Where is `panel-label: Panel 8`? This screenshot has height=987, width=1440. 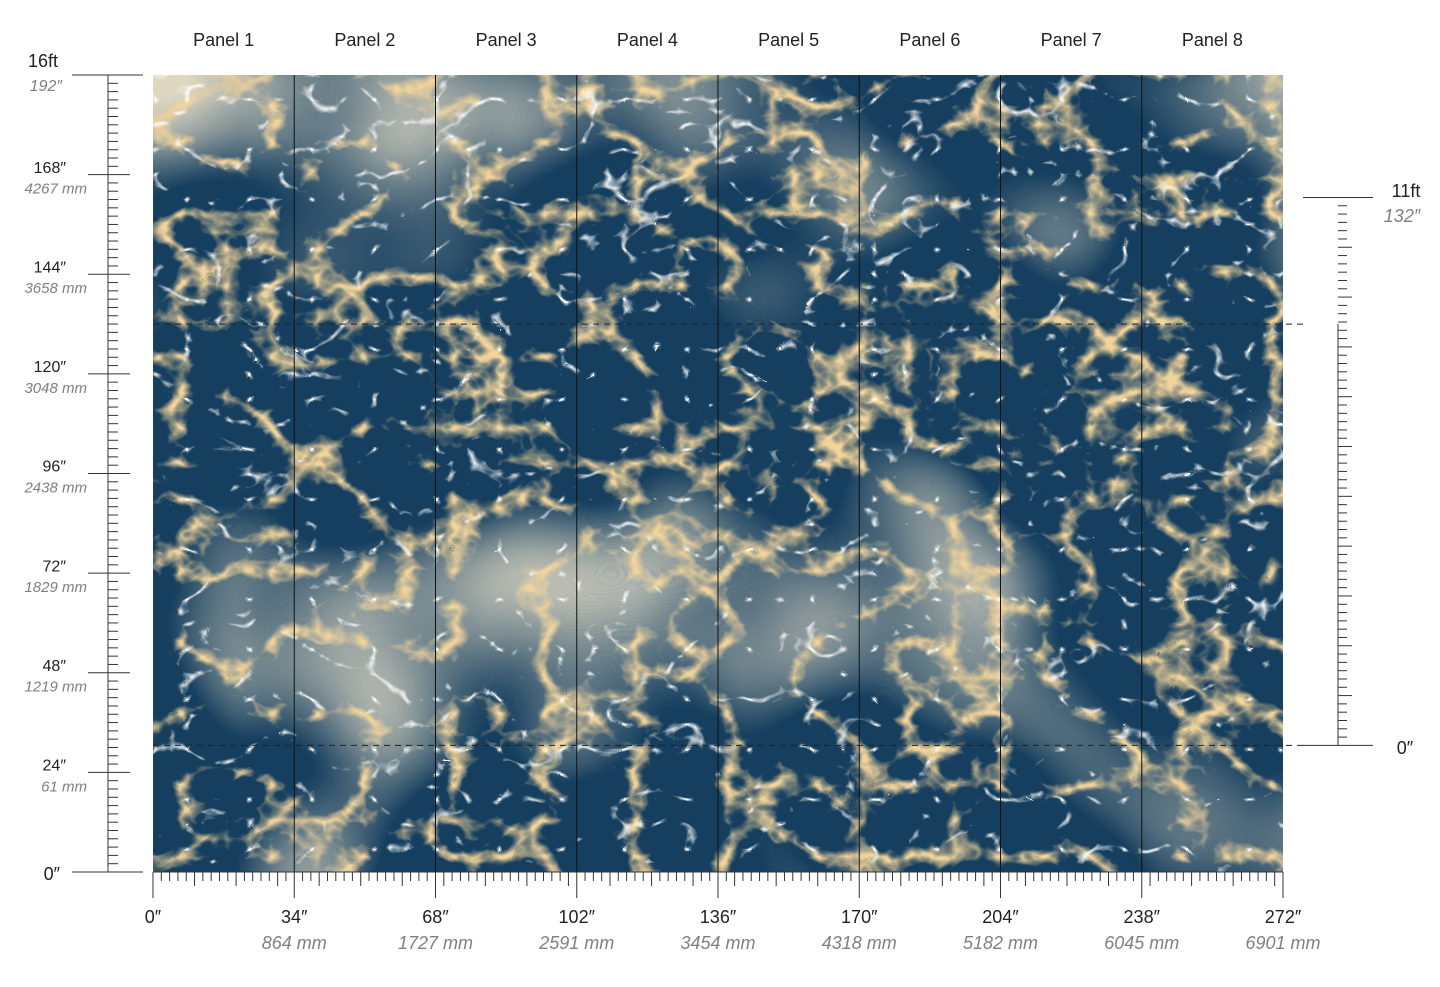
panel-label: Panel 8 is located at coordinates (1212, 40).